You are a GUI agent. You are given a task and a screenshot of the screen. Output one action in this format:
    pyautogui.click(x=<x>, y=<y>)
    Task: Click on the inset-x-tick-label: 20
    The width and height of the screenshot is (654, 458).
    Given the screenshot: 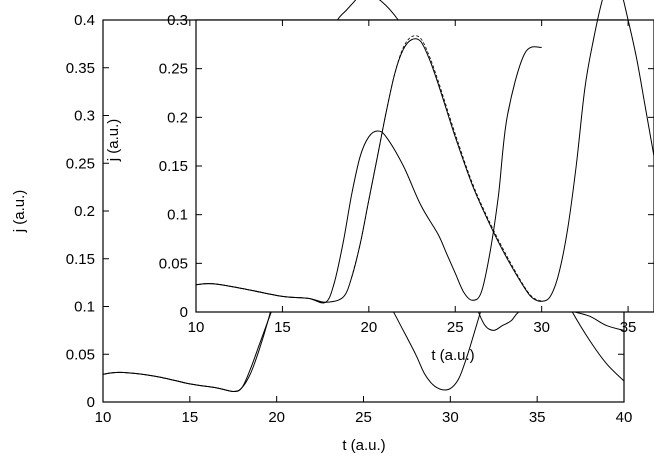 What is the action you would take?
    pyautogui.click(x=368, y=327)
    